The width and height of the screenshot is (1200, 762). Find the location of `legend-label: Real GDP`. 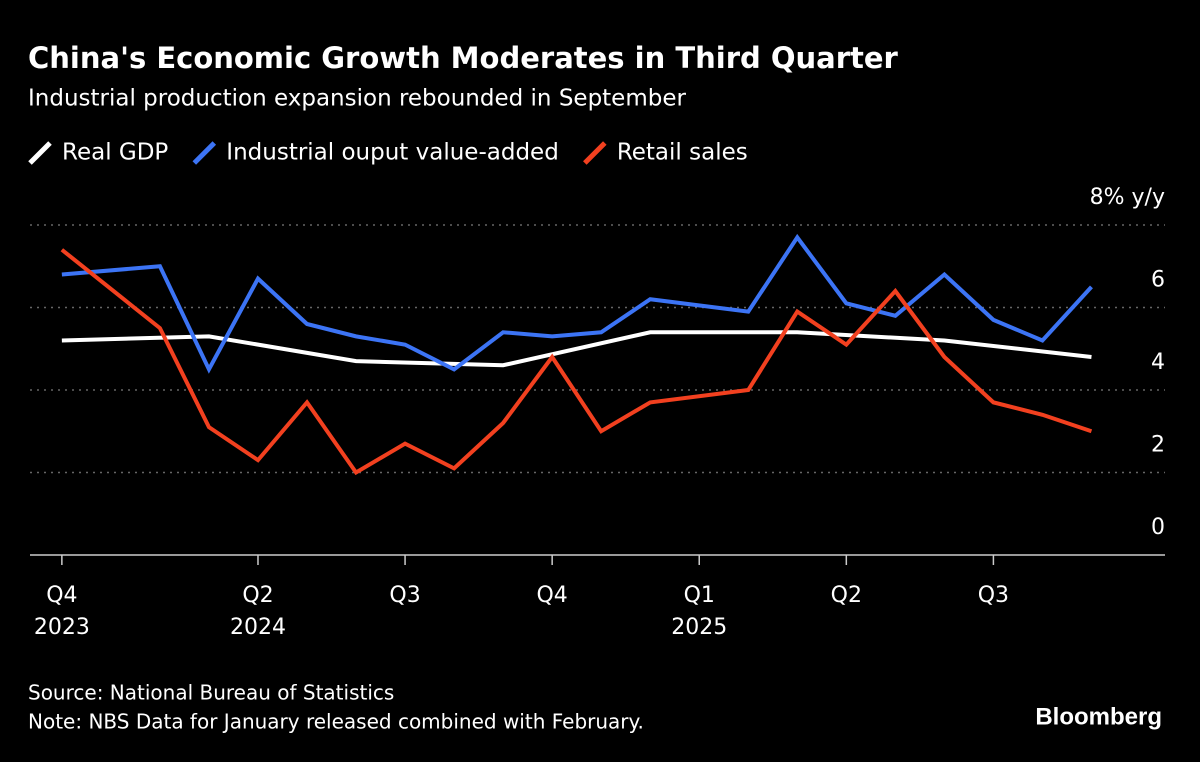

legend-label: Real GDP is located at coordinates (115, 153).